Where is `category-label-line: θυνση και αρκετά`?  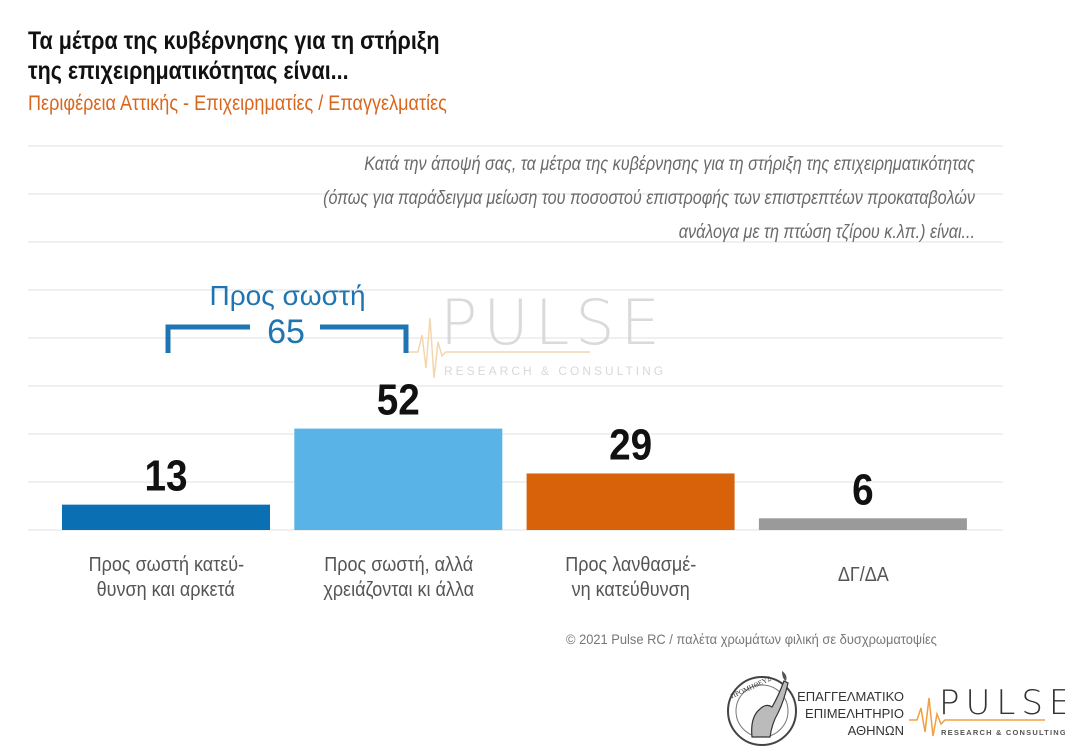 category-label-line: θυνση και αρκετά is located at coordinates (166, 590).